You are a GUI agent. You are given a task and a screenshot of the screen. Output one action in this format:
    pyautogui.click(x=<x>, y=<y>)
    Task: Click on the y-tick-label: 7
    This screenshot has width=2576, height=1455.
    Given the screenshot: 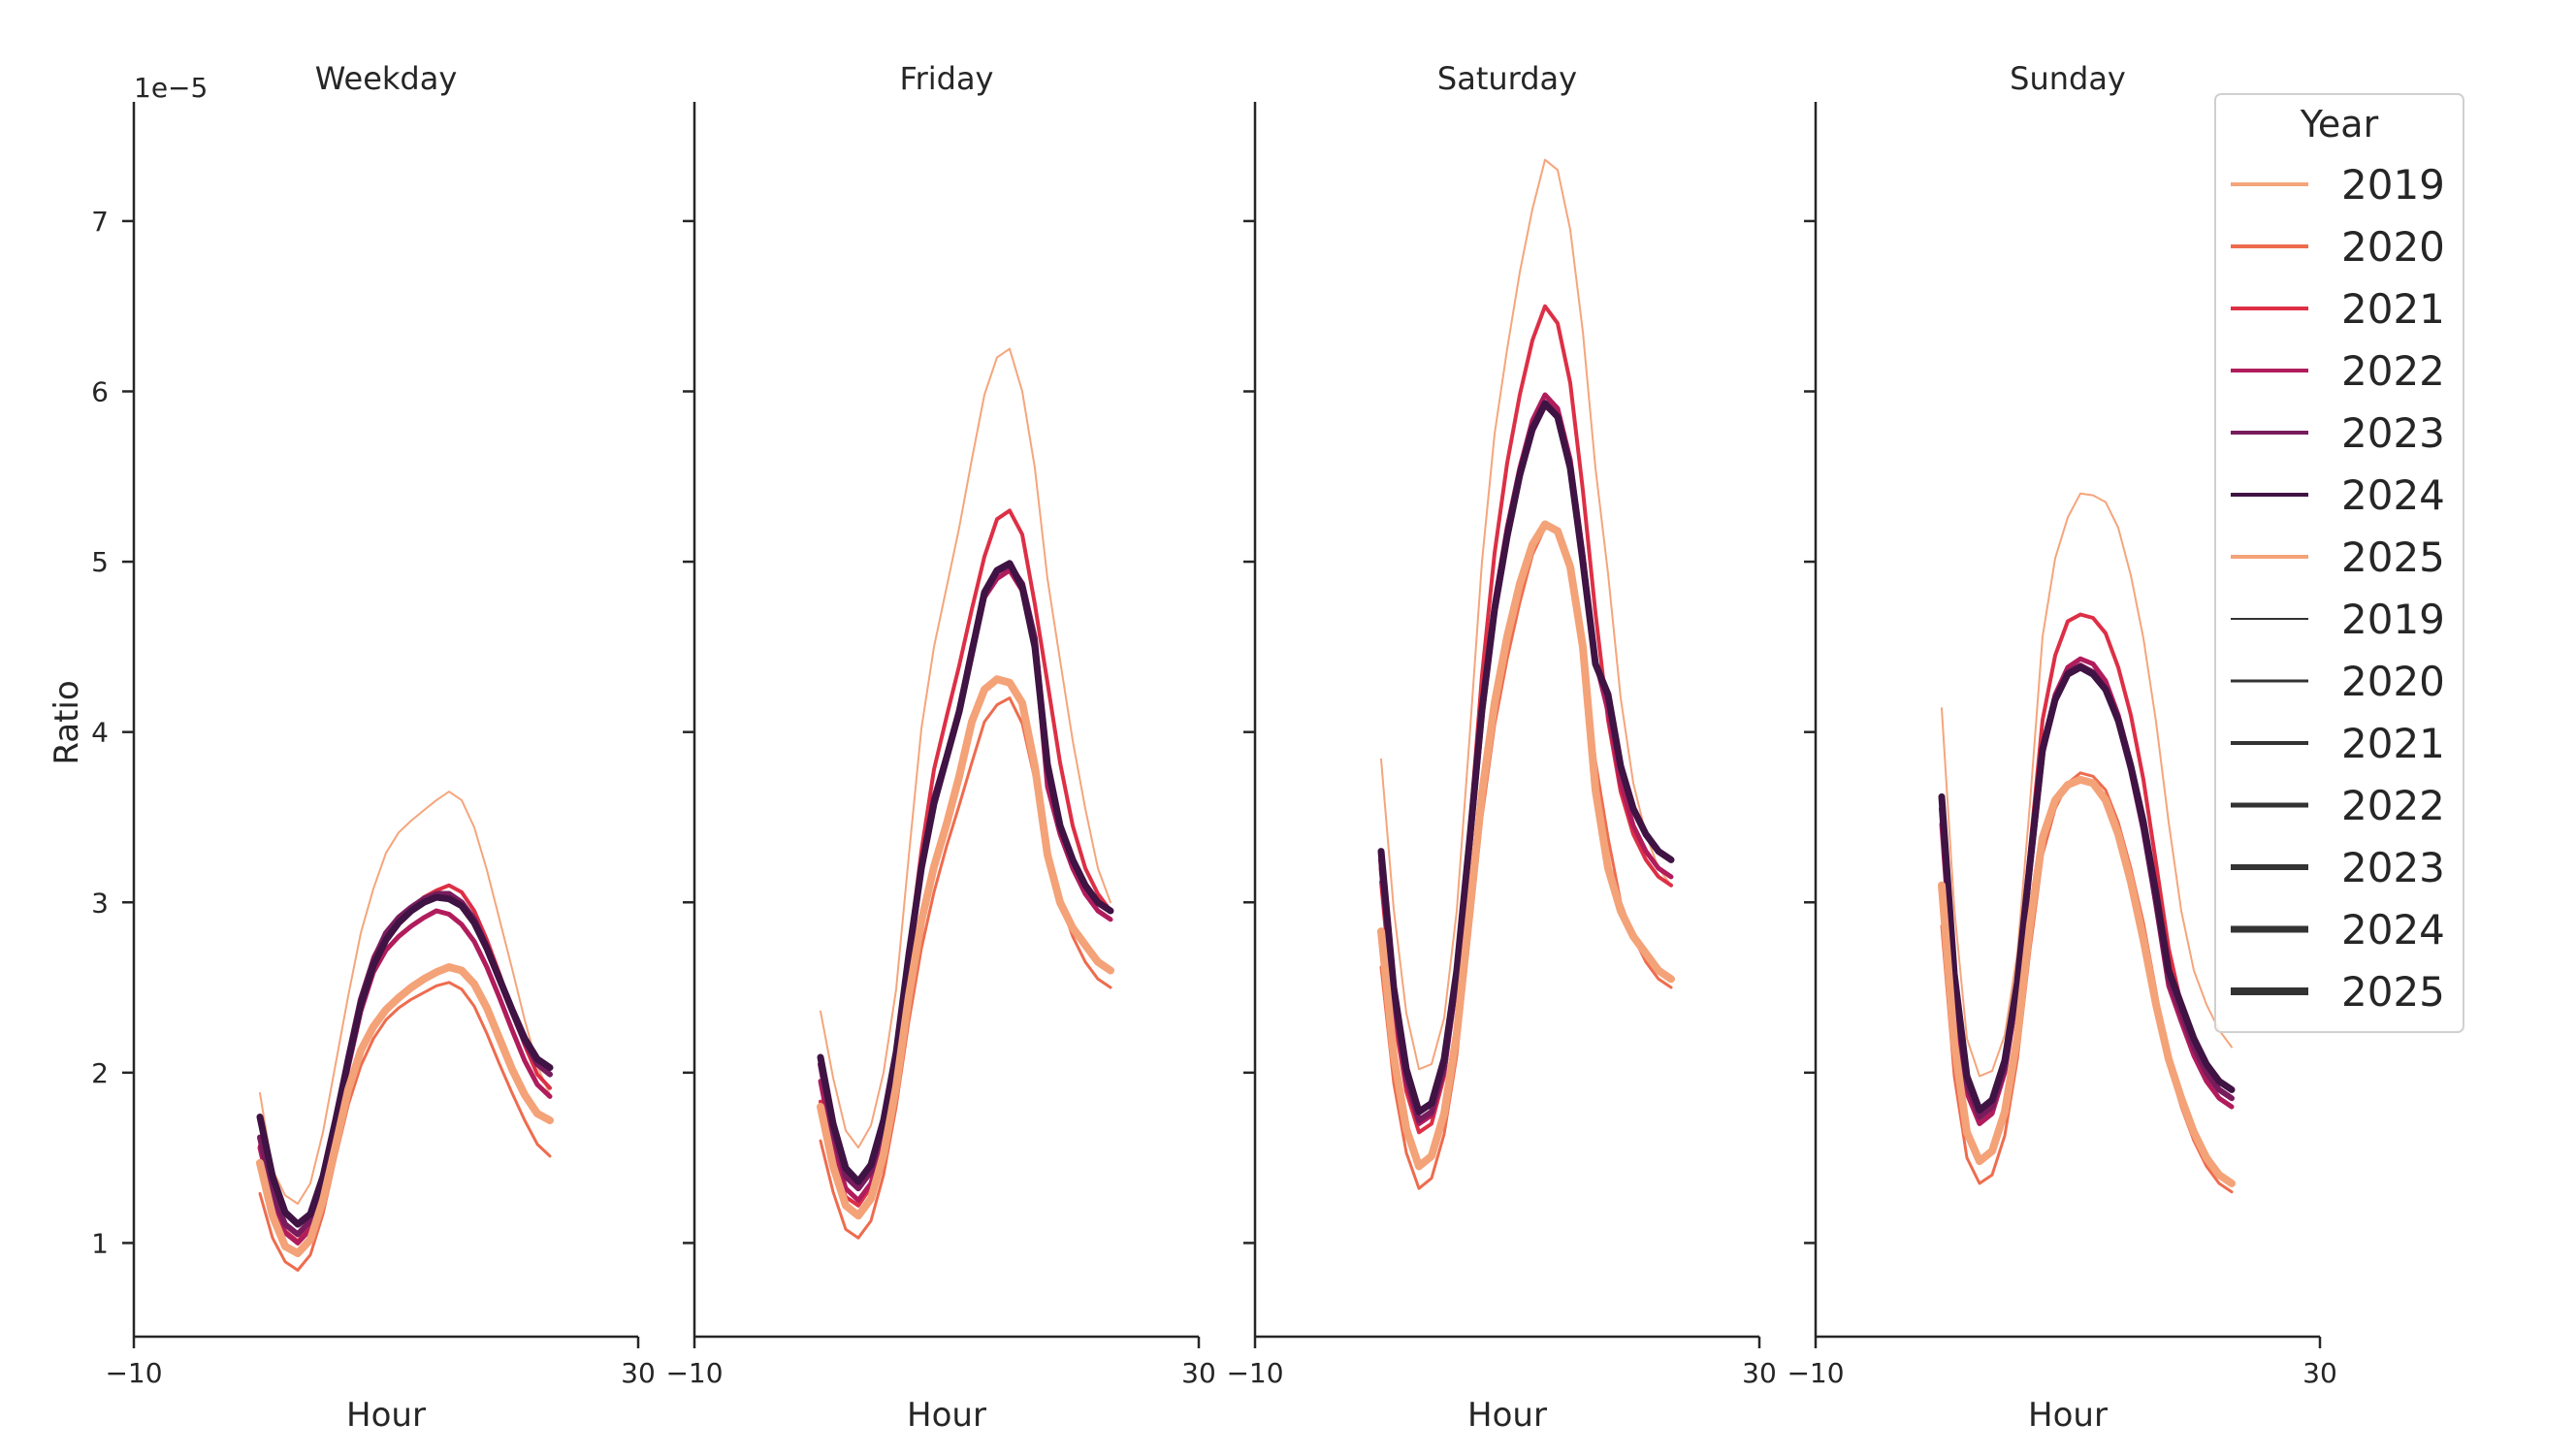 What is the action you would take?
    pyautogui.click(x=100, y=222)
    